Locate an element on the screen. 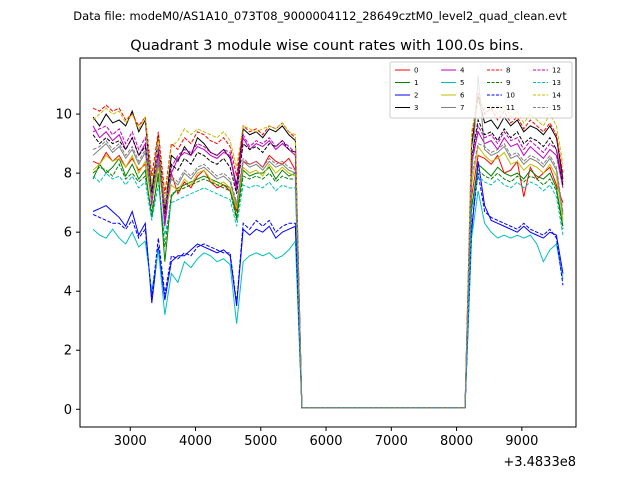  y-tick-label: 6 is located at coordinates (68, 233).